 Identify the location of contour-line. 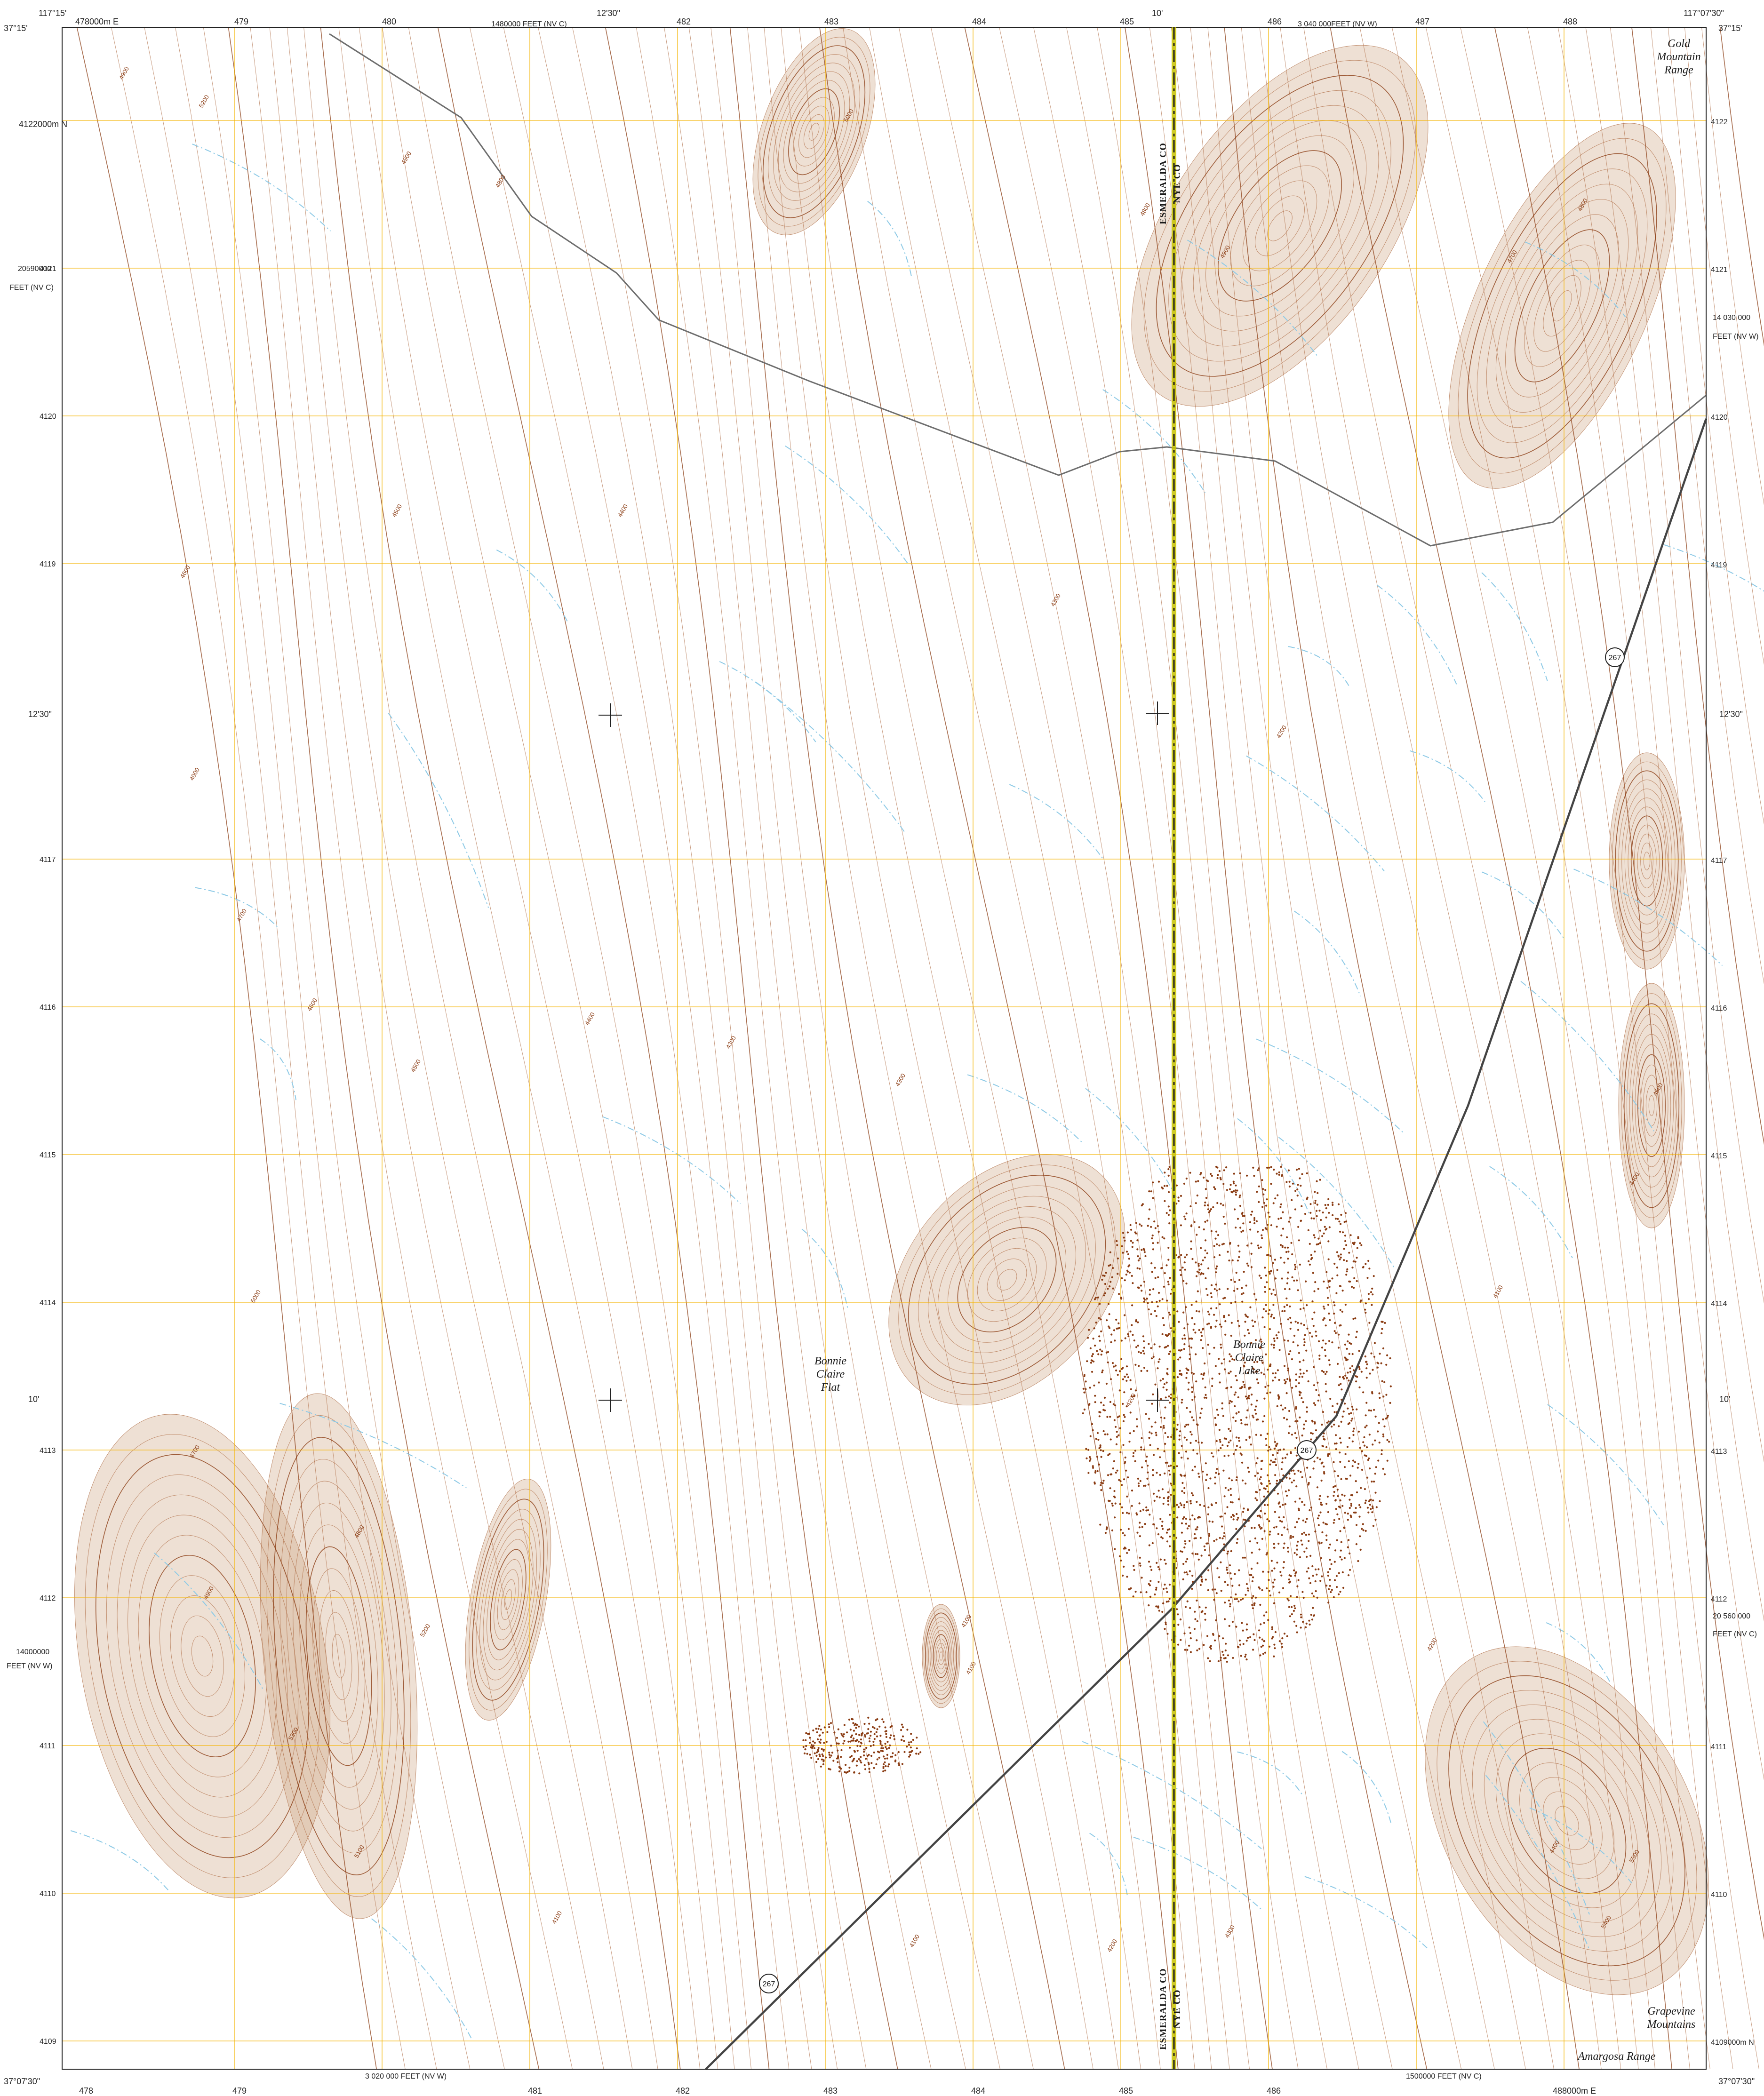
(1732, 266).